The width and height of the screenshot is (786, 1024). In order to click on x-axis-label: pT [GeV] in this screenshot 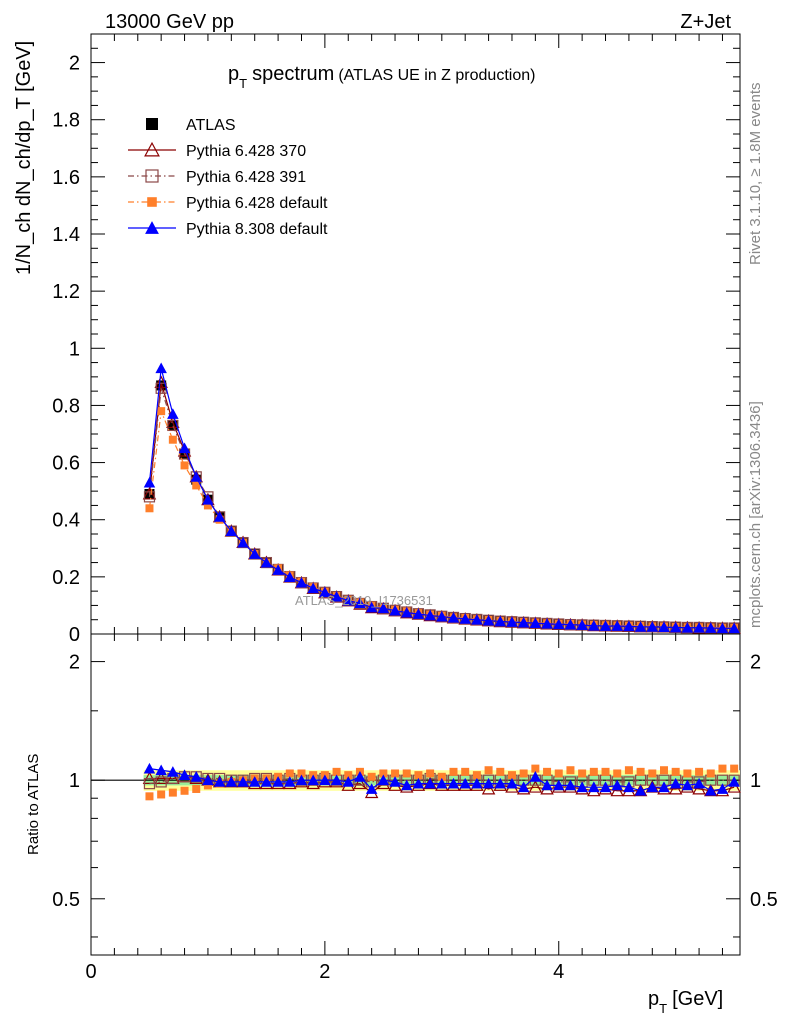, I will do `click(685, 1002)`.